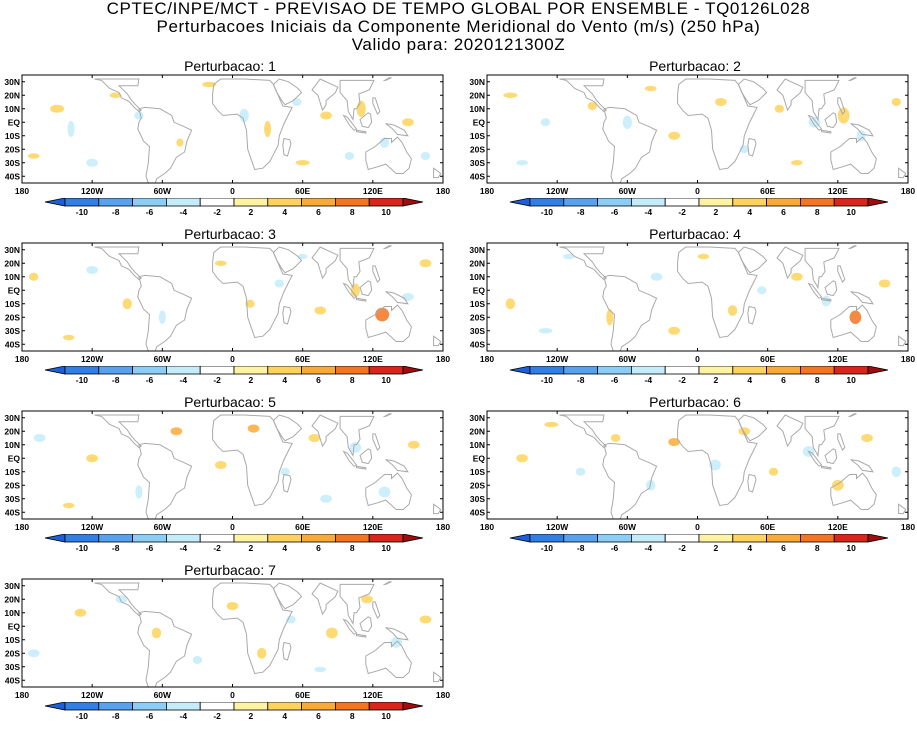 Image resolution: width=917 pixels, height=730 pixels. What do you see at coordinates (217, 212) in the screenshot?
I see `colorbar-label: -2` at bounding box center [217, 212].